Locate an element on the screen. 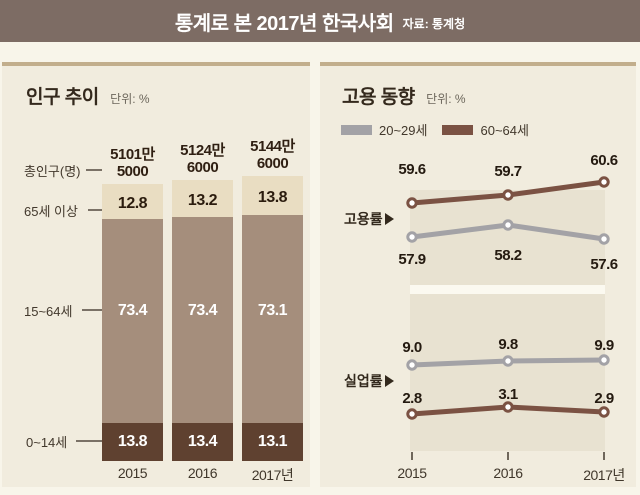  employment-chart-band is located at coordinates (507, 237).